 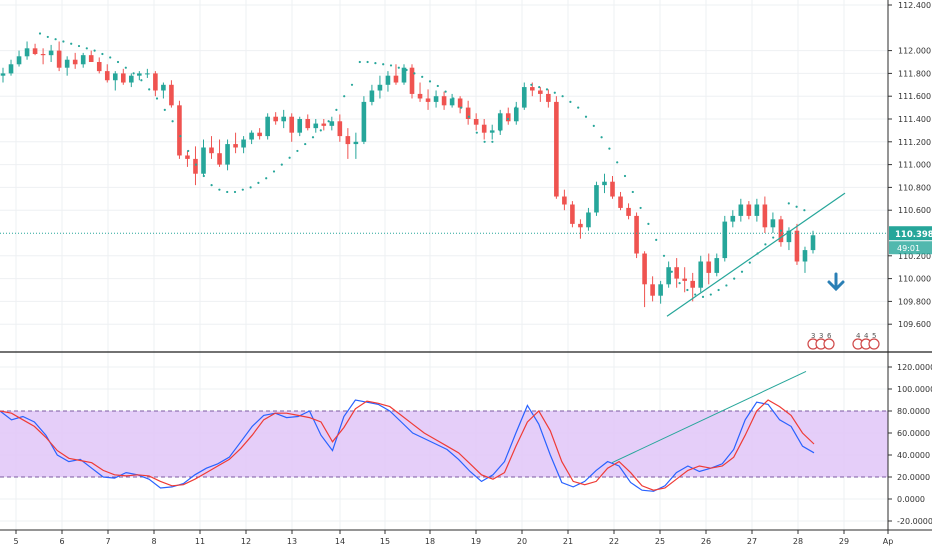 What do you see at coordinates (340, 541) in the screenshot?
I see `time-tick-label: 14` at bounding box center [340, 541].